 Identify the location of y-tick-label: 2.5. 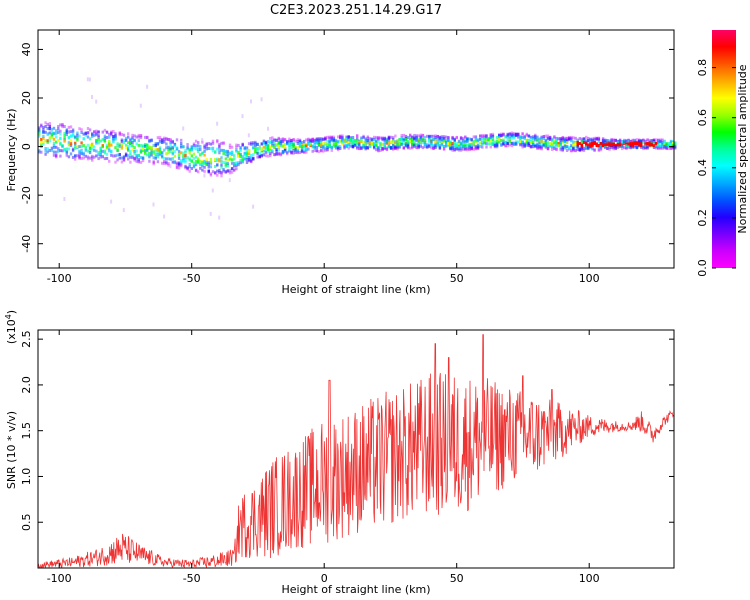
(26, 339).